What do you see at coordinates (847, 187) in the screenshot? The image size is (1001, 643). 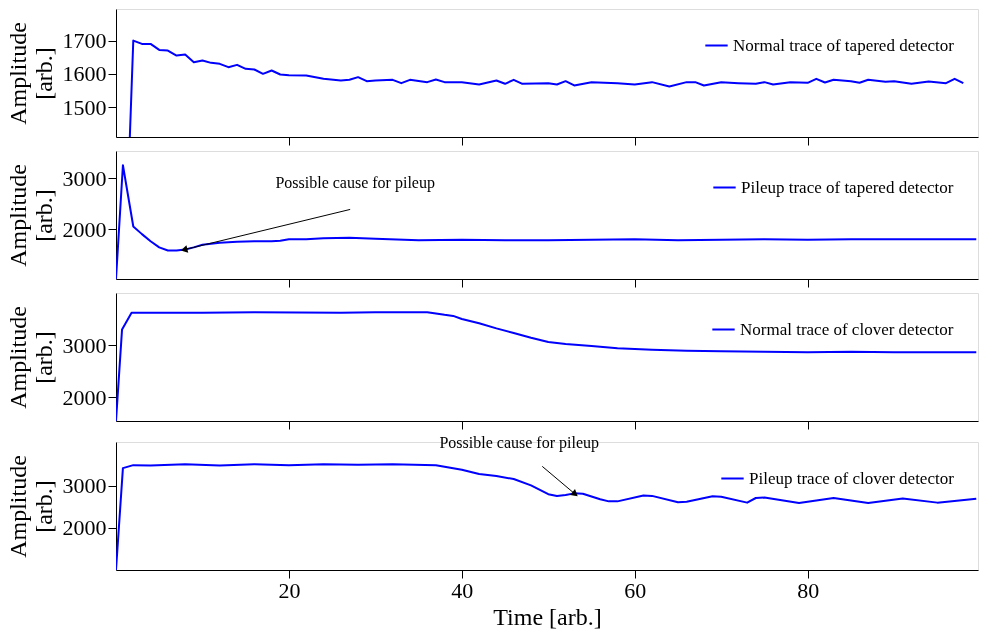 I see `legend-label: Pileup trace of tapered detector` at bounding box center [847, 187].